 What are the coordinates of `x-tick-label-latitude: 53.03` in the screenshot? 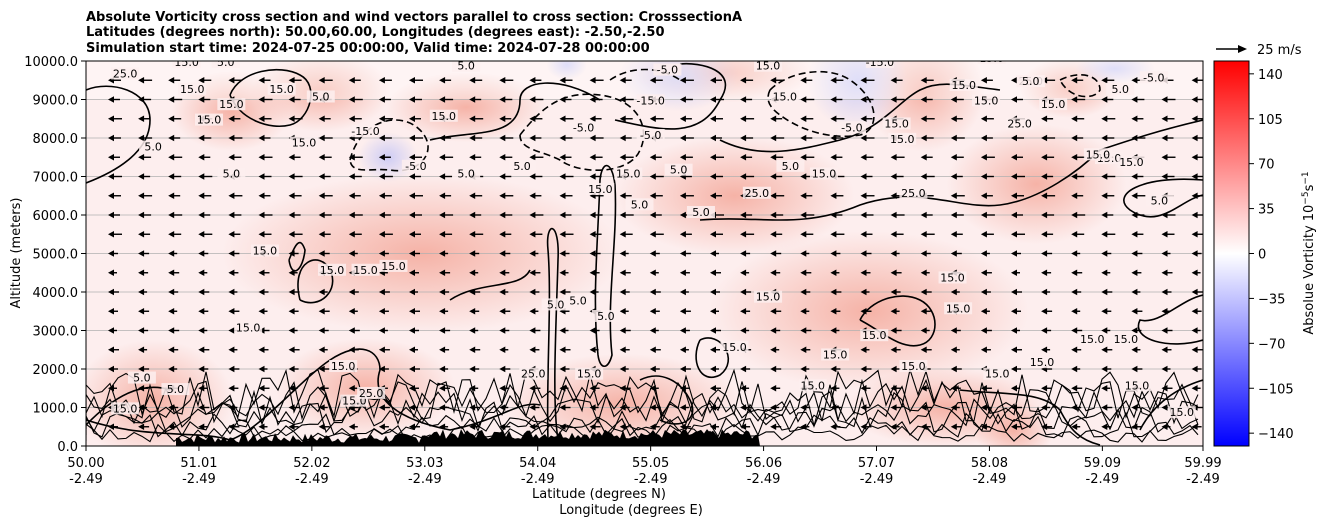 It's located at (424, 463).